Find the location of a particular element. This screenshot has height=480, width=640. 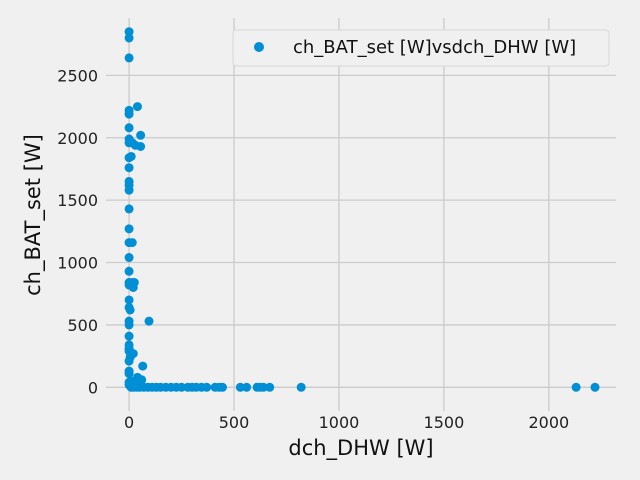

legend-box is located at coordinates (421, 48).